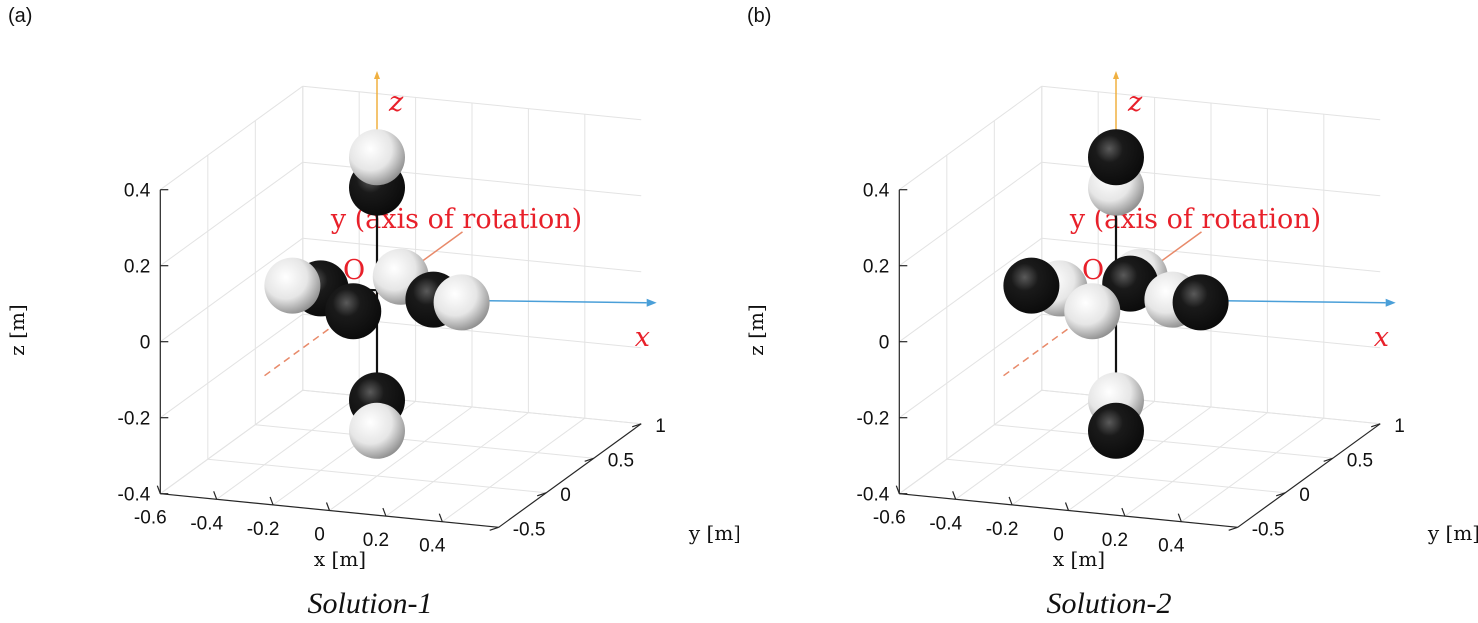  I want to click on x-tick-label: 0.4, so click(432, 546).